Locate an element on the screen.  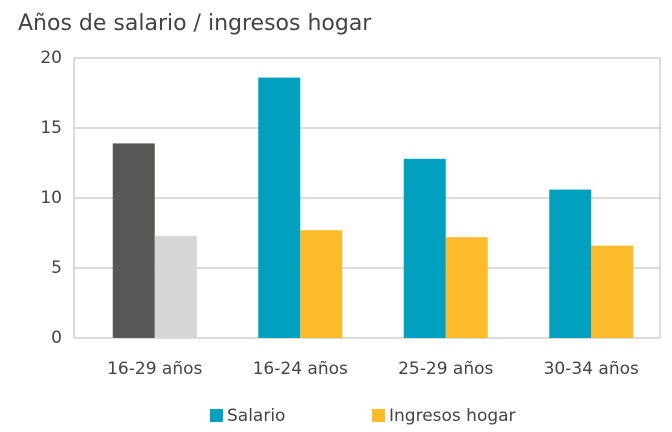
legend-label: Ingresos hogar is located at coordinates (452, 416).